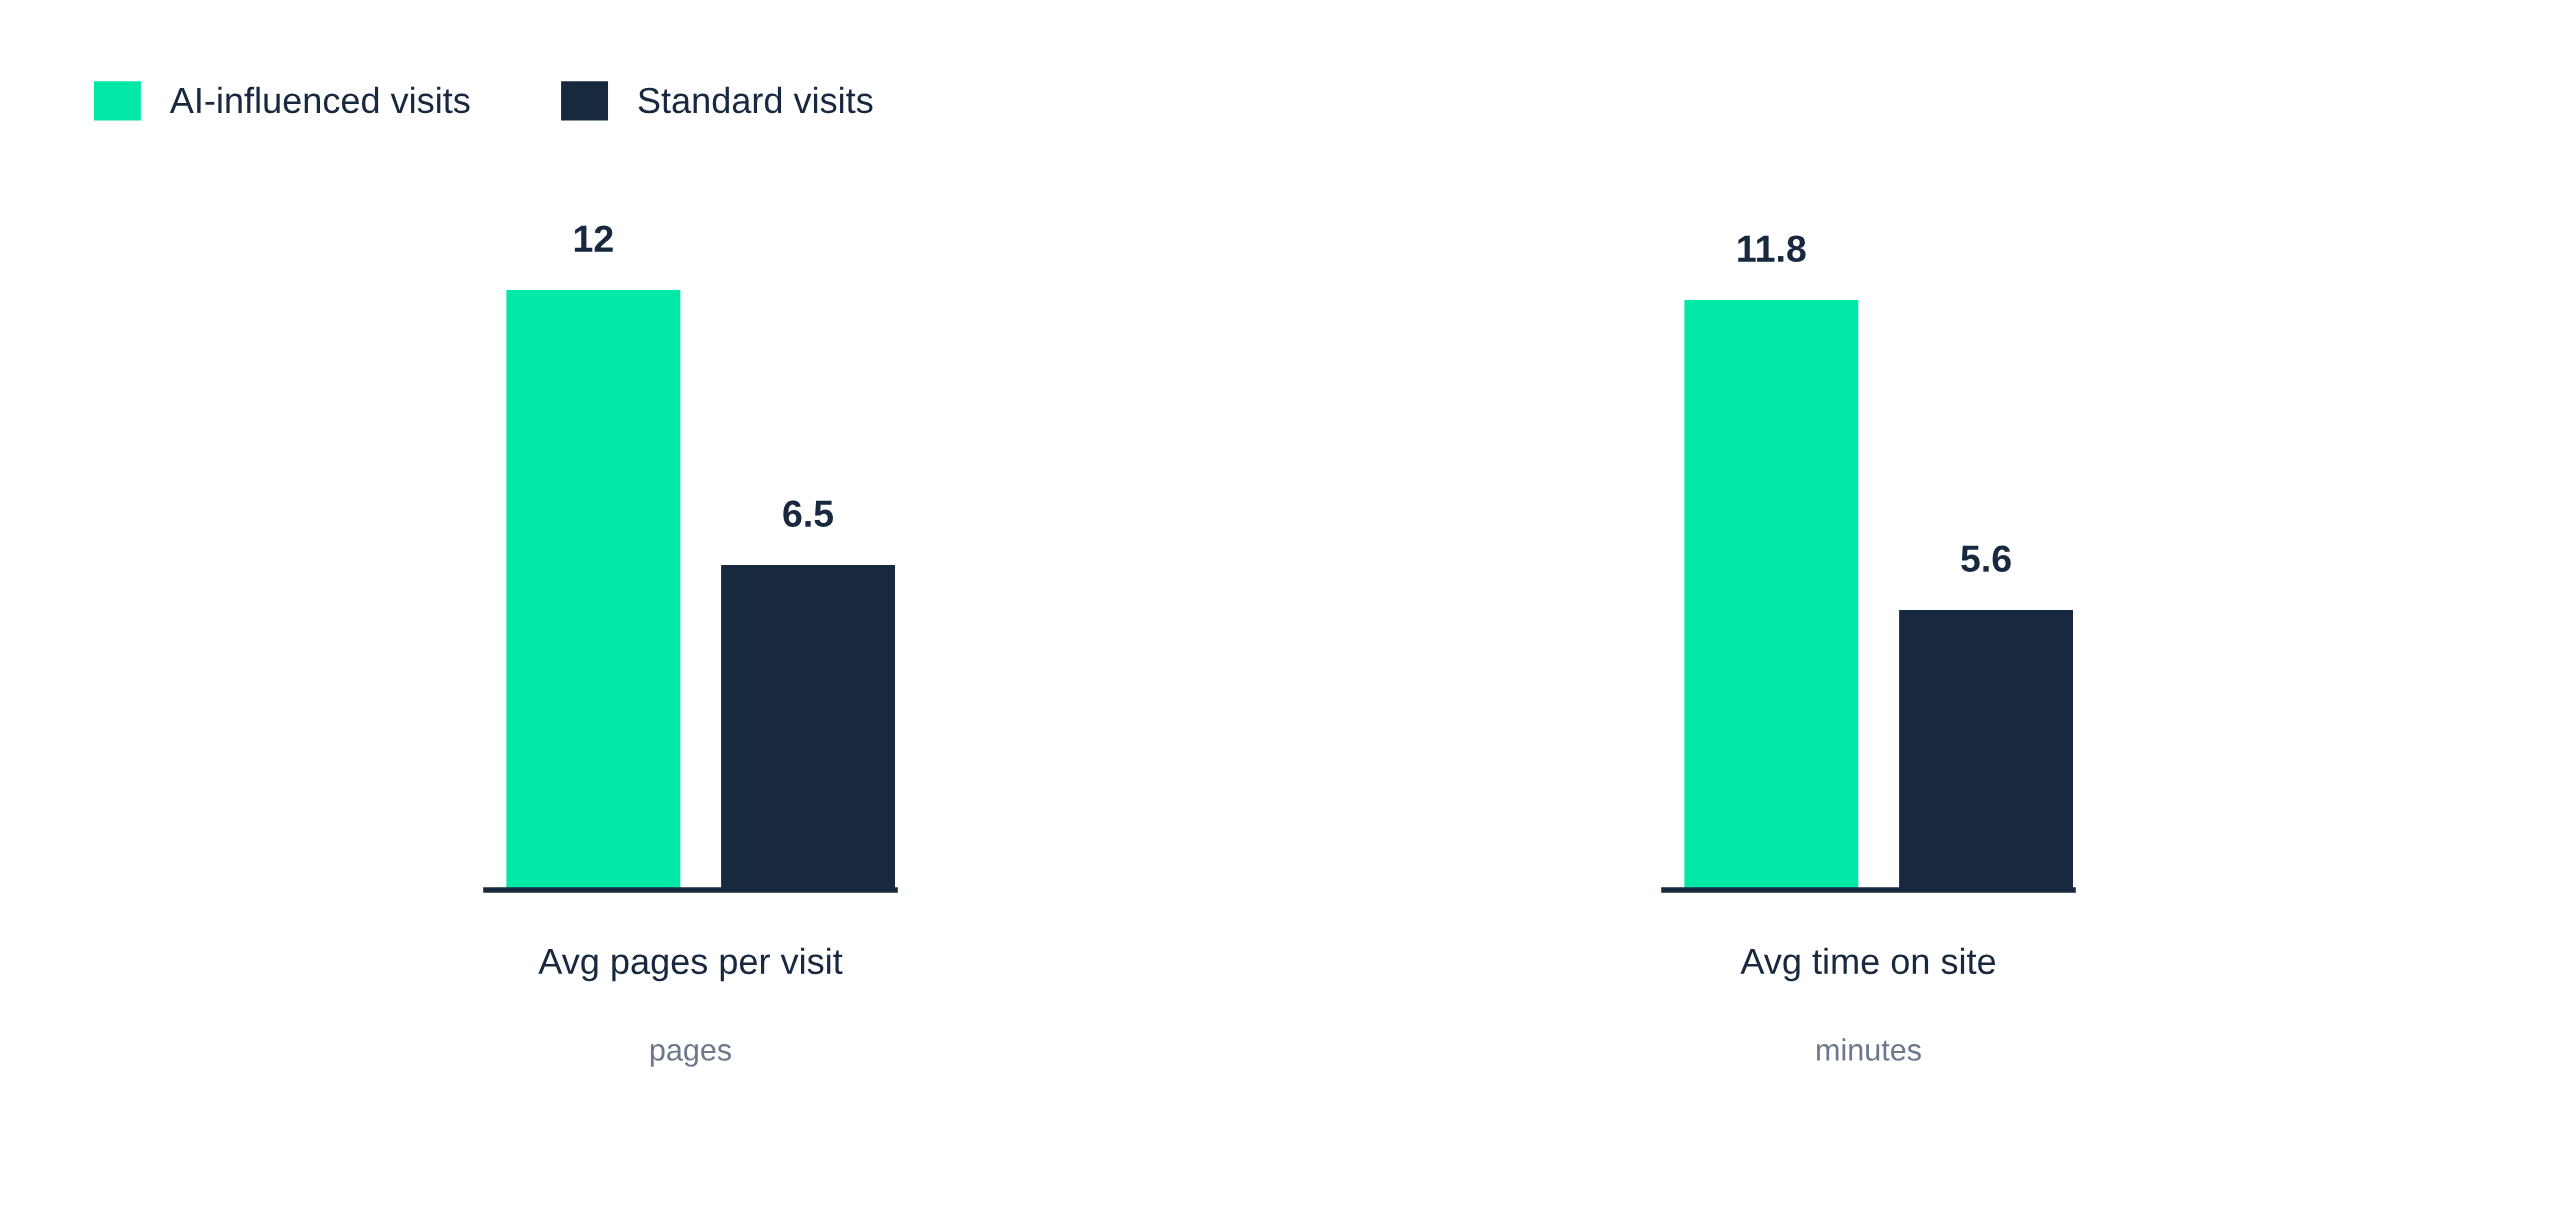 This screenshot has width=2560, height=1216. What do you see at coordinates (593, 238) in the screenshot?
I see `data-label: 12` at bounding box center [593, 238].